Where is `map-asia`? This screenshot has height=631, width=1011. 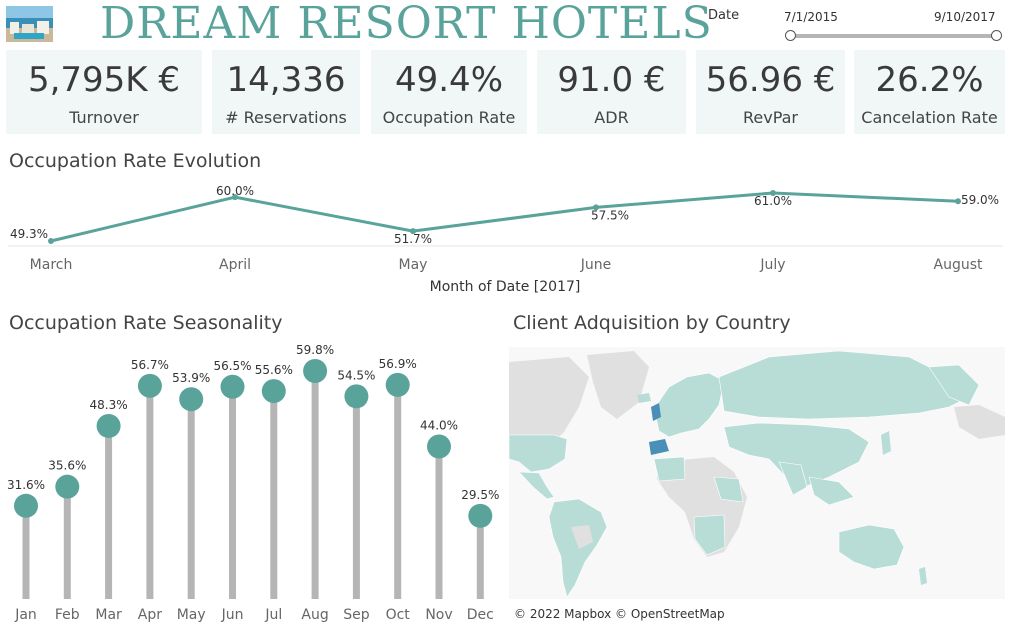
map-asia is located at coordinates (796, 455).